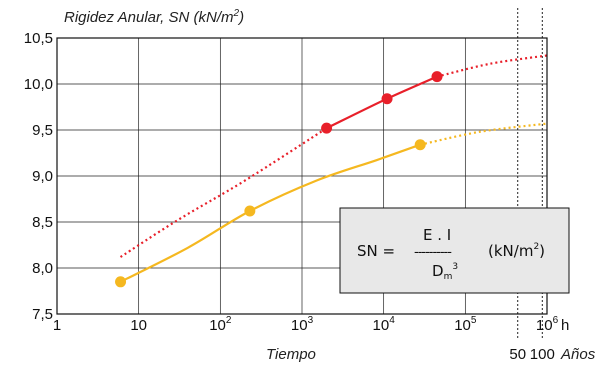  I want to click on y-tick-label: 8,5, so click(42, 222).